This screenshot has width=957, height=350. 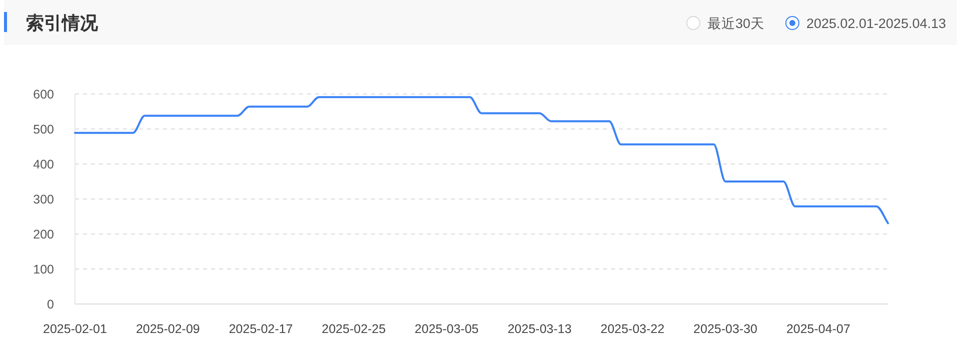 What do you see at coordinates (818, 329) in the screenshot?
I see `x-tick-label: 2025-04-07` at bounding box center [818, 329].